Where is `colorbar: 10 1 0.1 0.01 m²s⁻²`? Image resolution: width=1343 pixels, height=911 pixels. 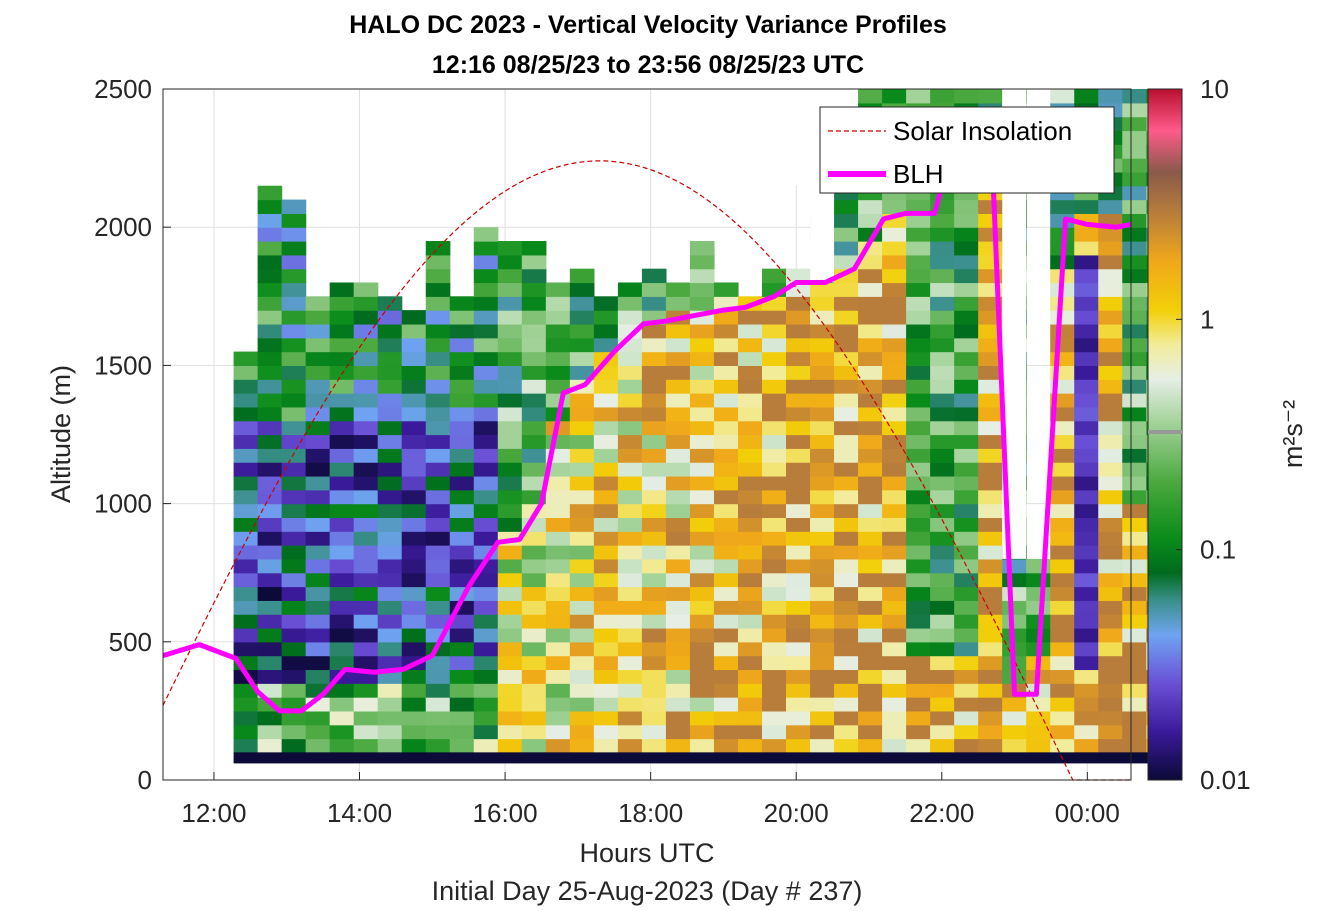 colorbar: 10 1 0.1 0.01 m²s⁻² is located at coordinates (1227, 434).